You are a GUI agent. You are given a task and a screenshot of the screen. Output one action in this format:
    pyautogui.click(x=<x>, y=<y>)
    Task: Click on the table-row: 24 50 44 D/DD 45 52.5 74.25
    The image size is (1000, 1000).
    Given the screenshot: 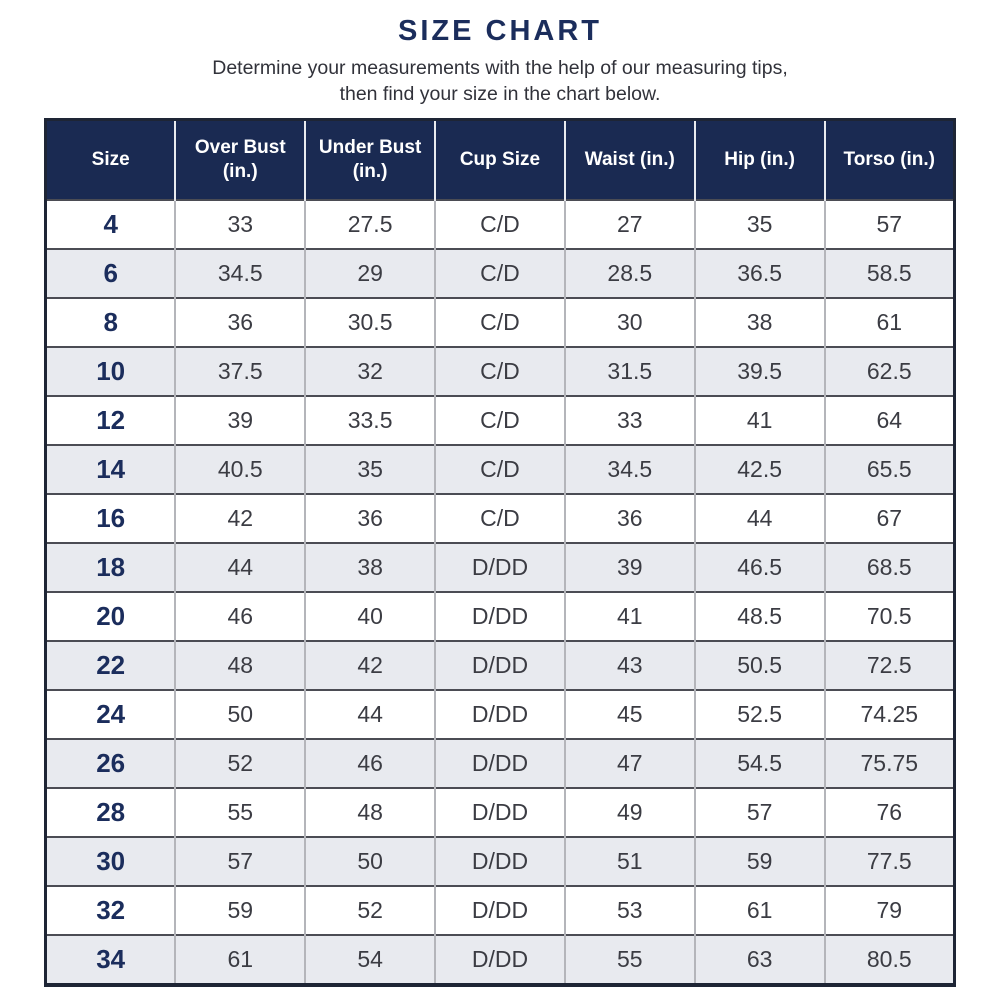 What is the action you would take?
    pyautogui.click(x=500, y=714)
    